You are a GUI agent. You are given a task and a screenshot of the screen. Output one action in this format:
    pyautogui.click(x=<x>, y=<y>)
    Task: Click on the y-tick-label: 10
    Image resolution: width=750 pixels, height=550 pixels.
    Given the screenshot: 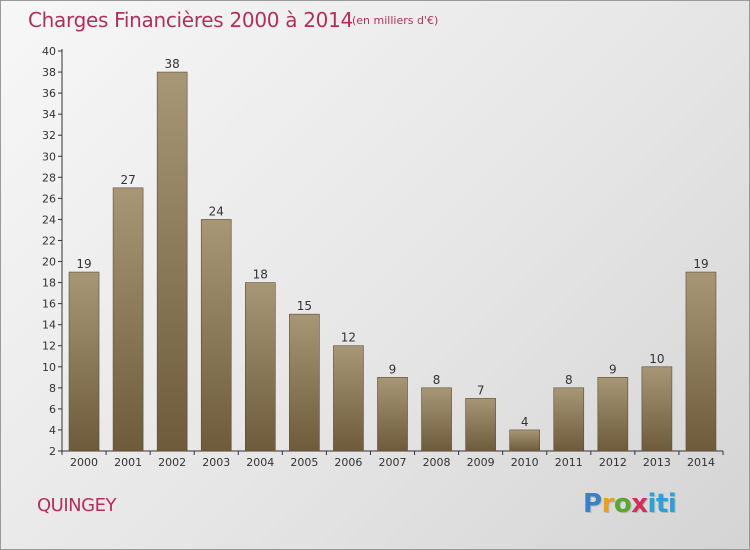 What is the action you would take?
    pyautogui.click(x=49, y=367)
    